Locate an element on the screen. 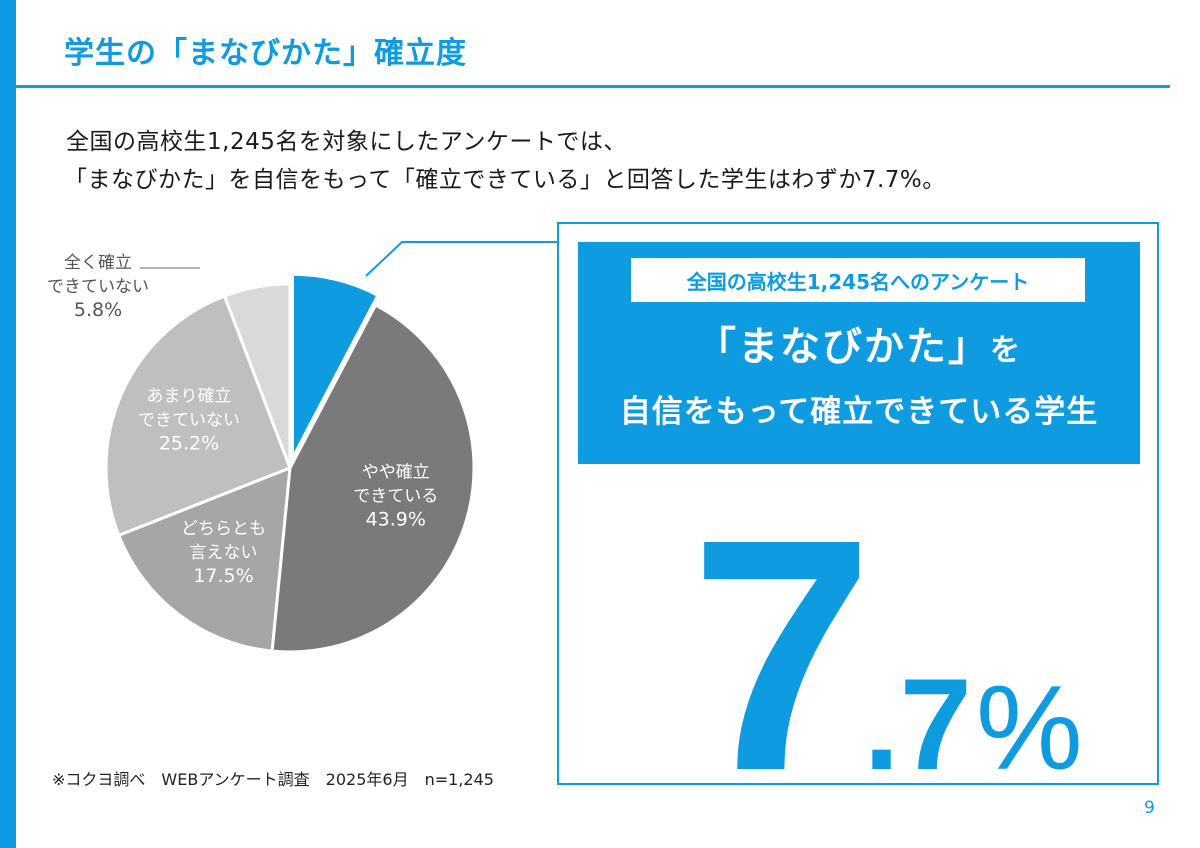 The width and height of the screenshot is (1200, 848). pie-label-2-1: 言えない is located at coordinates (223, 553).